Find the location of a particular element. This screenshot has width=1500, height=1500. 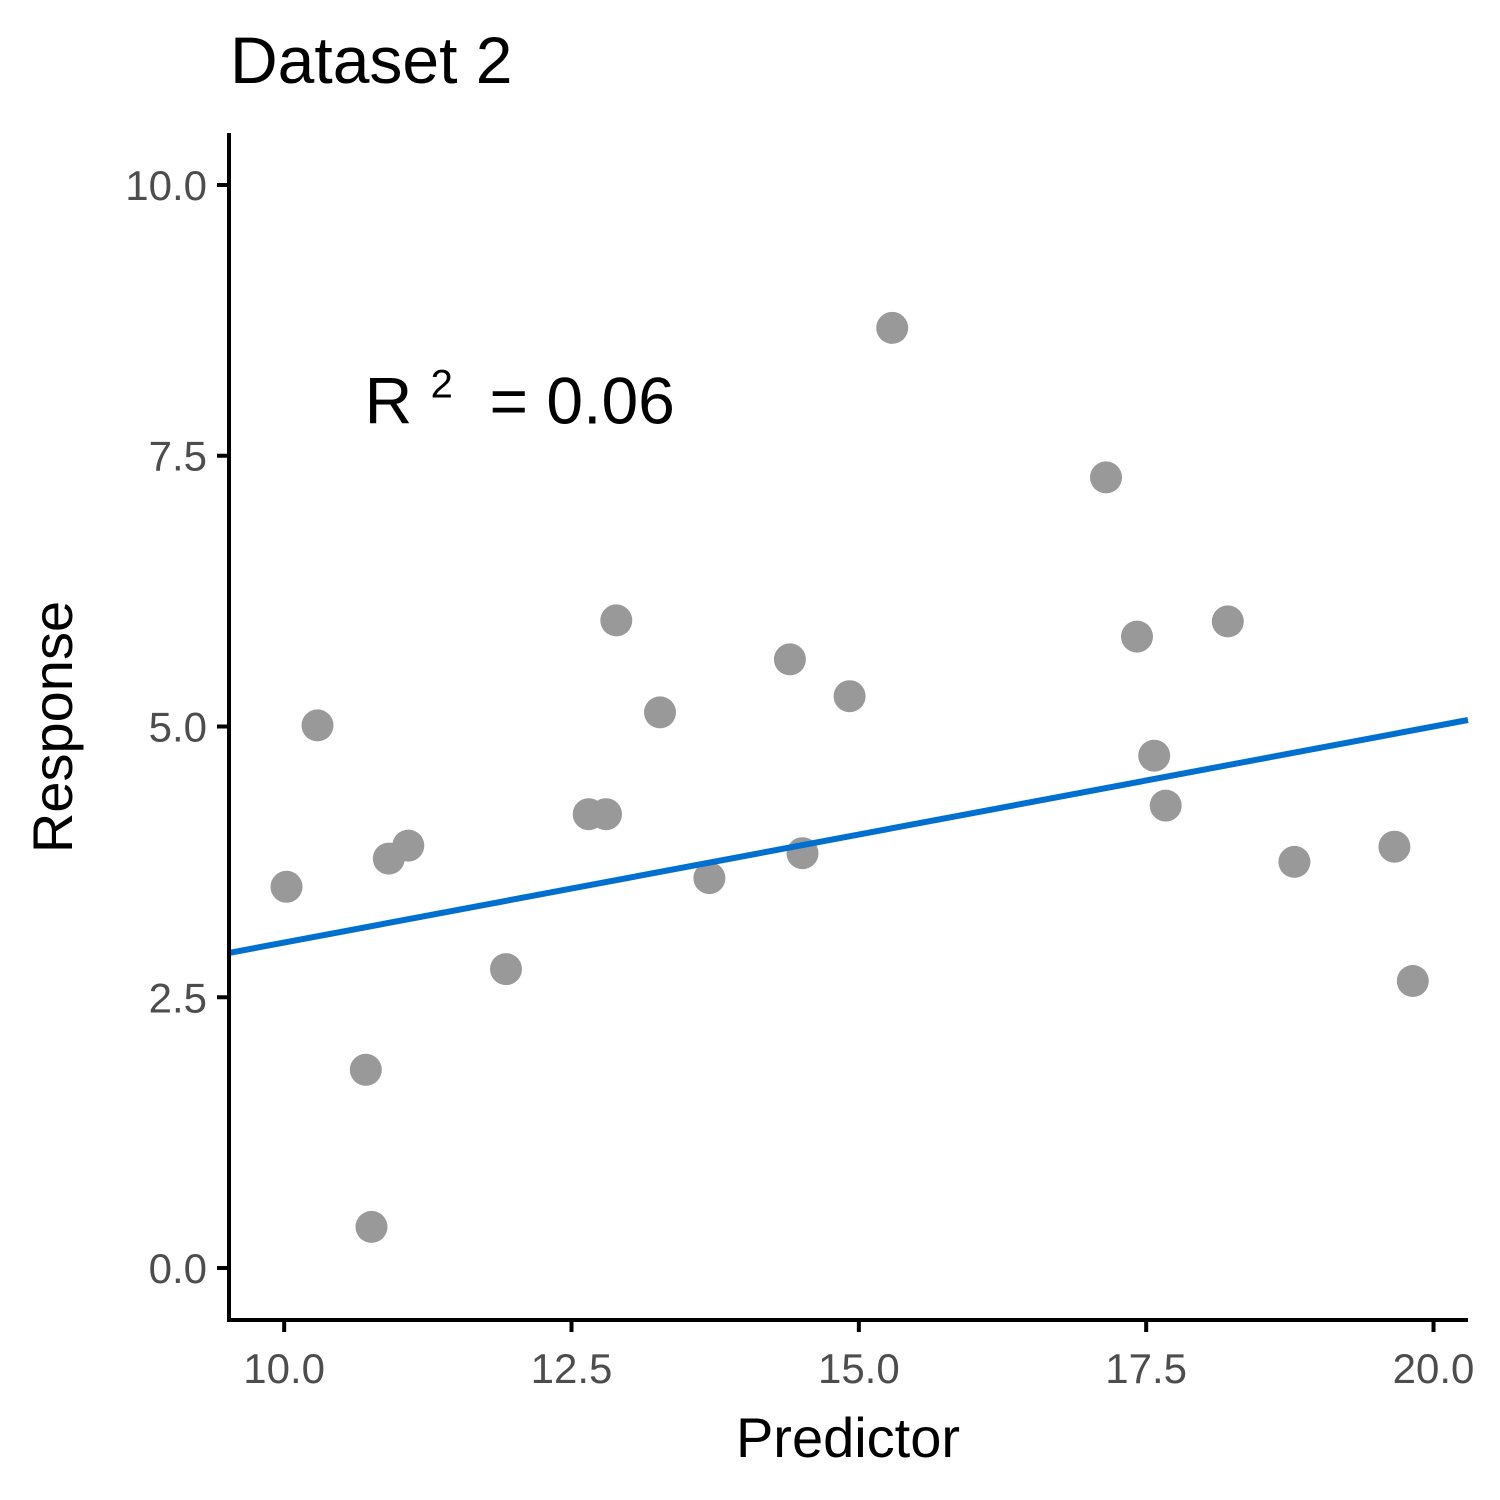

x-tick-label: 12.5 is located at coordinates (572, 1368).